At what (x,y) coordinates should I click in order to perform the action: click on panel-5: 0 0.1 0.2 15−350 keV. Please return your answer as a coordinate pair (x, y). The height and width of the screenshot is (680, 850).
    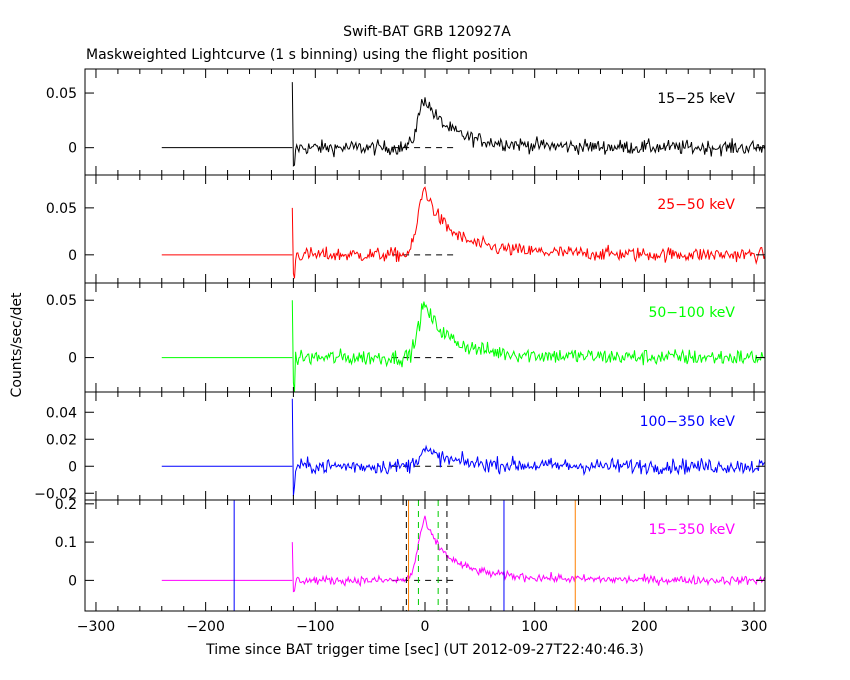
    Looking at the image, I should click on (410, 554).